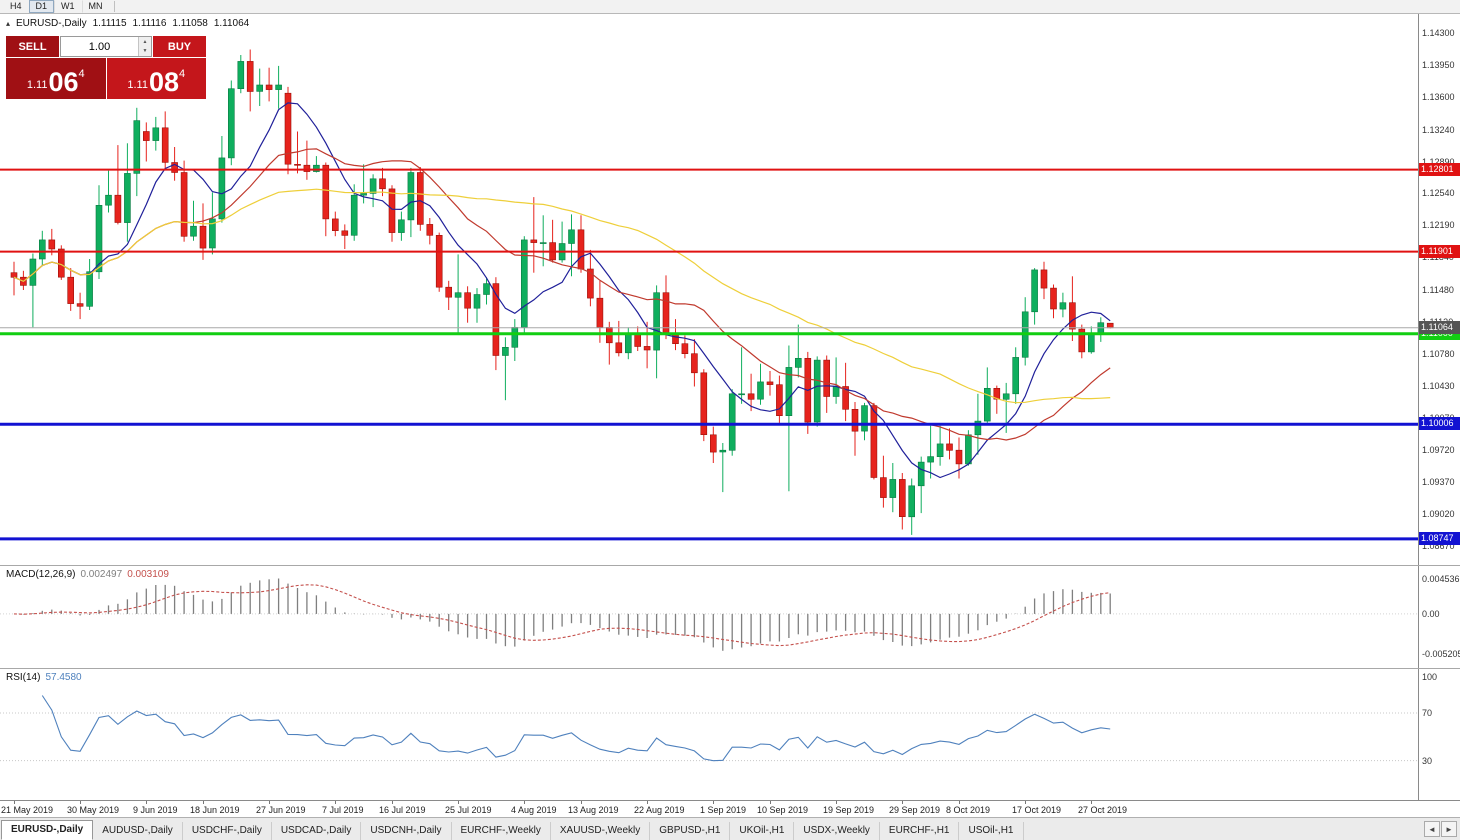 This screenshot has width=1460, height=840. I want to click on date-axis-label: 7 Jul 2019, so click(343, 810).